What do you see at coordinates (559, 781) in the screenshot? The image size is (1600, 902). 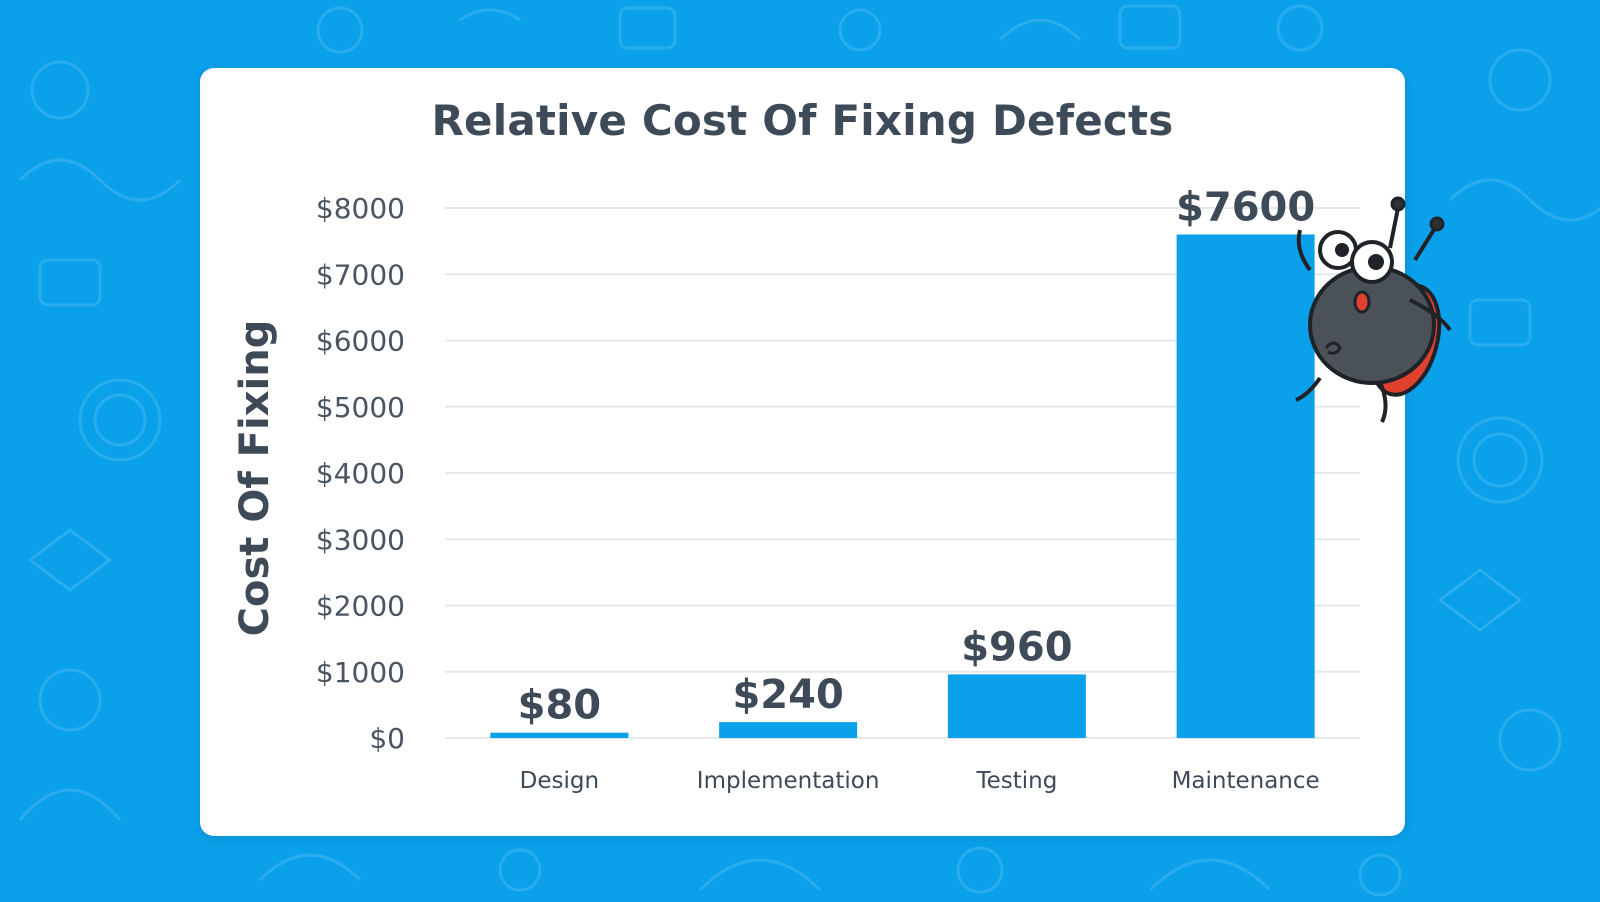 I see `x-tick-label: Design` at bounding box center [559, 781].